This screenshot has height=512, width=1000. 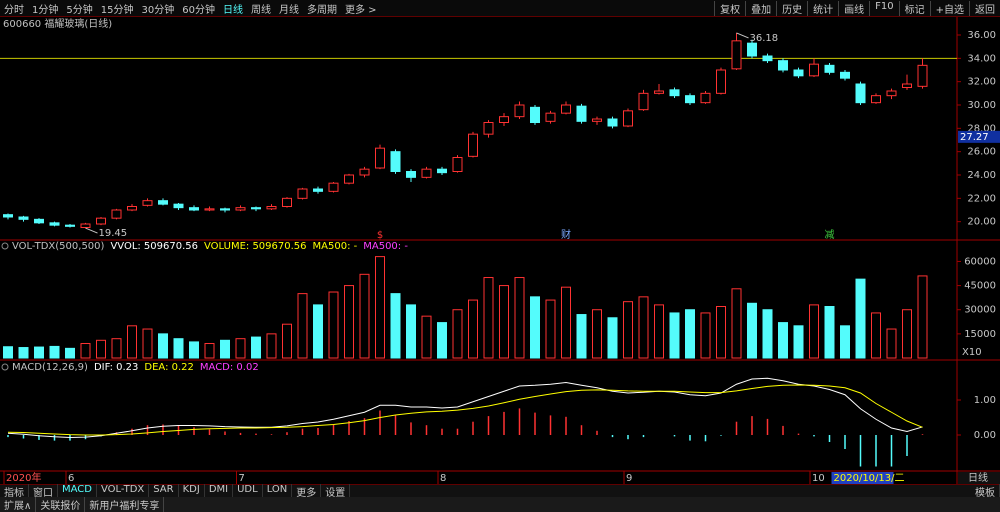 I want to click on y-tick-label: 36.00, so click(x=981, y=35).